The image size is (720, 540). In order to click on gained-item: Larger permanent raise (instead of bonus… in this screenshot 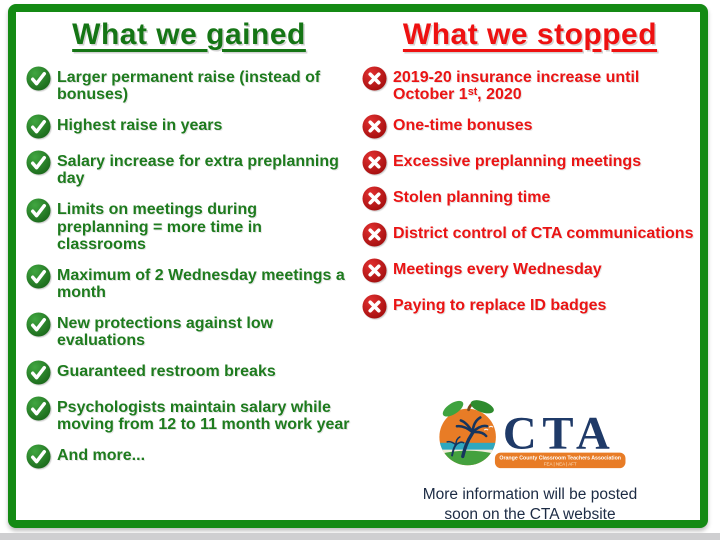, I will do `click(189, 85)`.